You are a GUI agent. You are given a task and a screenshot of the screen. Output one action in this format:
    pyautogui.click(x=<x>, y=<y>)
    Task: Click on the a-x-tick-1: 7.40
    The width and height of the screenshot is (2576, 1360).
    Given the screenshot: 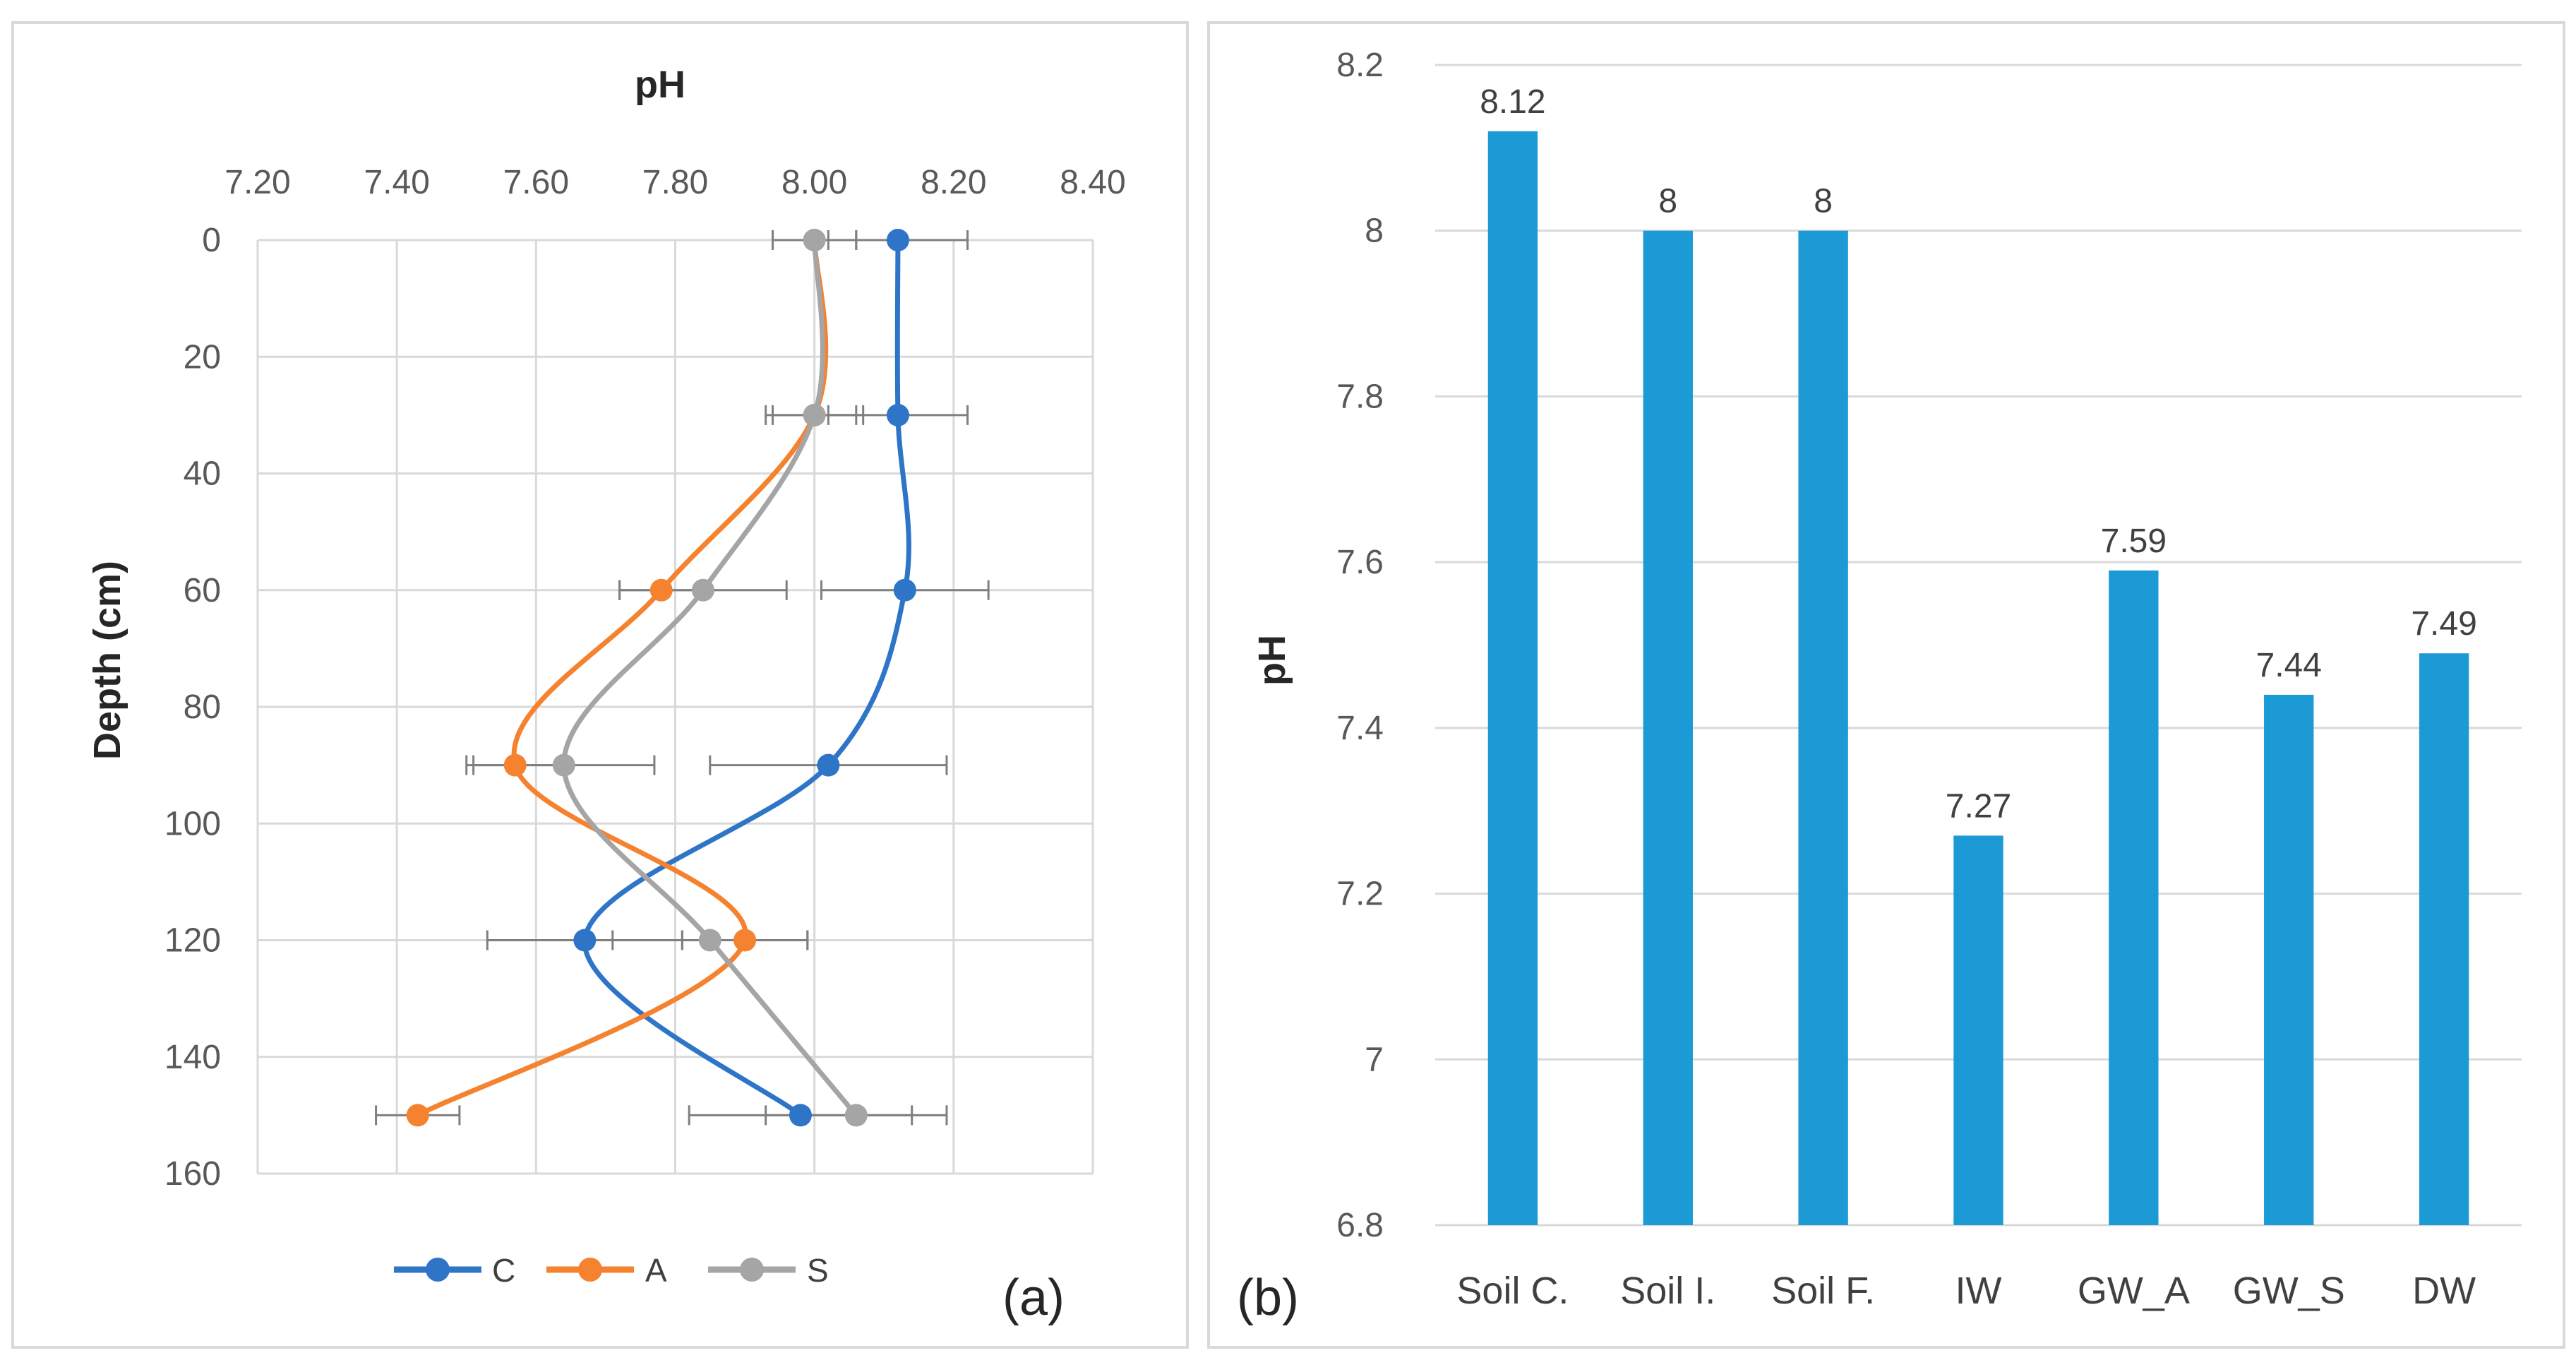 What is the action you would take?
    pyautogui.click(x=396, y=182)
    